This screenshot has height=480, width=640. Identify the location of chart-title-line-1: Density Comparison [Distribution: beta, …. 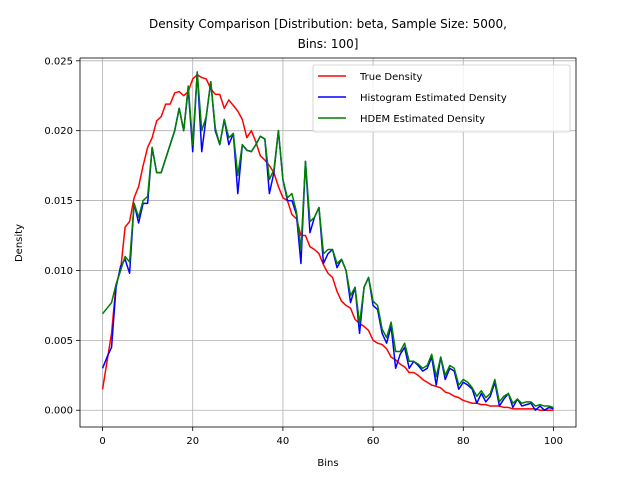
(328, 24).